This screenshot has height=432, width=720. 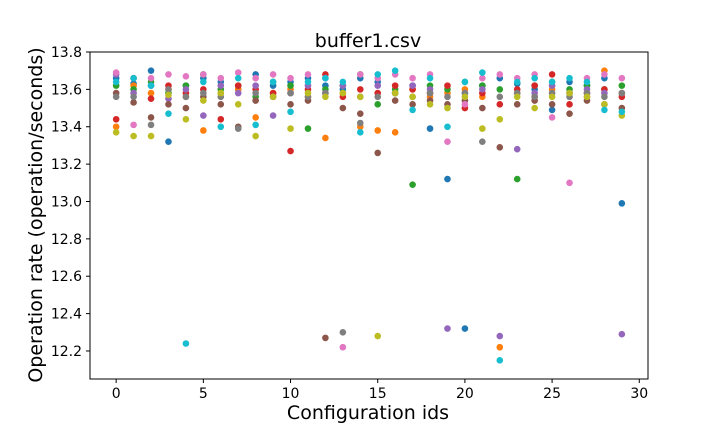 I want to click on x-tick-label: 10, so click(x=291, y=394).